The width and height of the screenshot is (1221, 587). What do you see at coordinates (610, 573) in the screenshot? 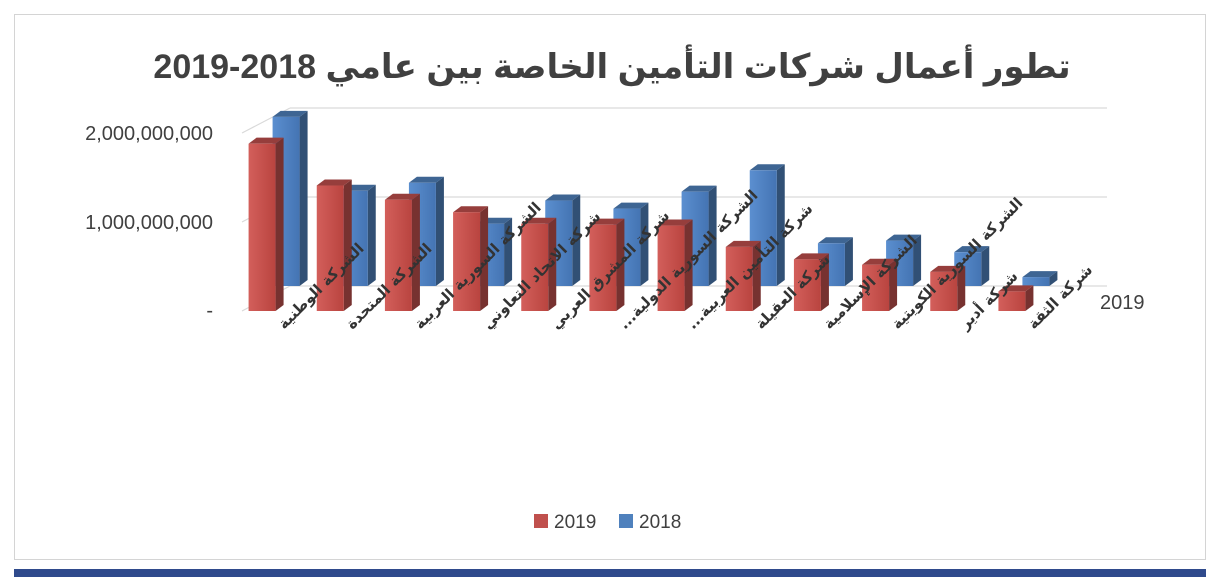
I see `bottom-rule` at bounding box center [610, 573].